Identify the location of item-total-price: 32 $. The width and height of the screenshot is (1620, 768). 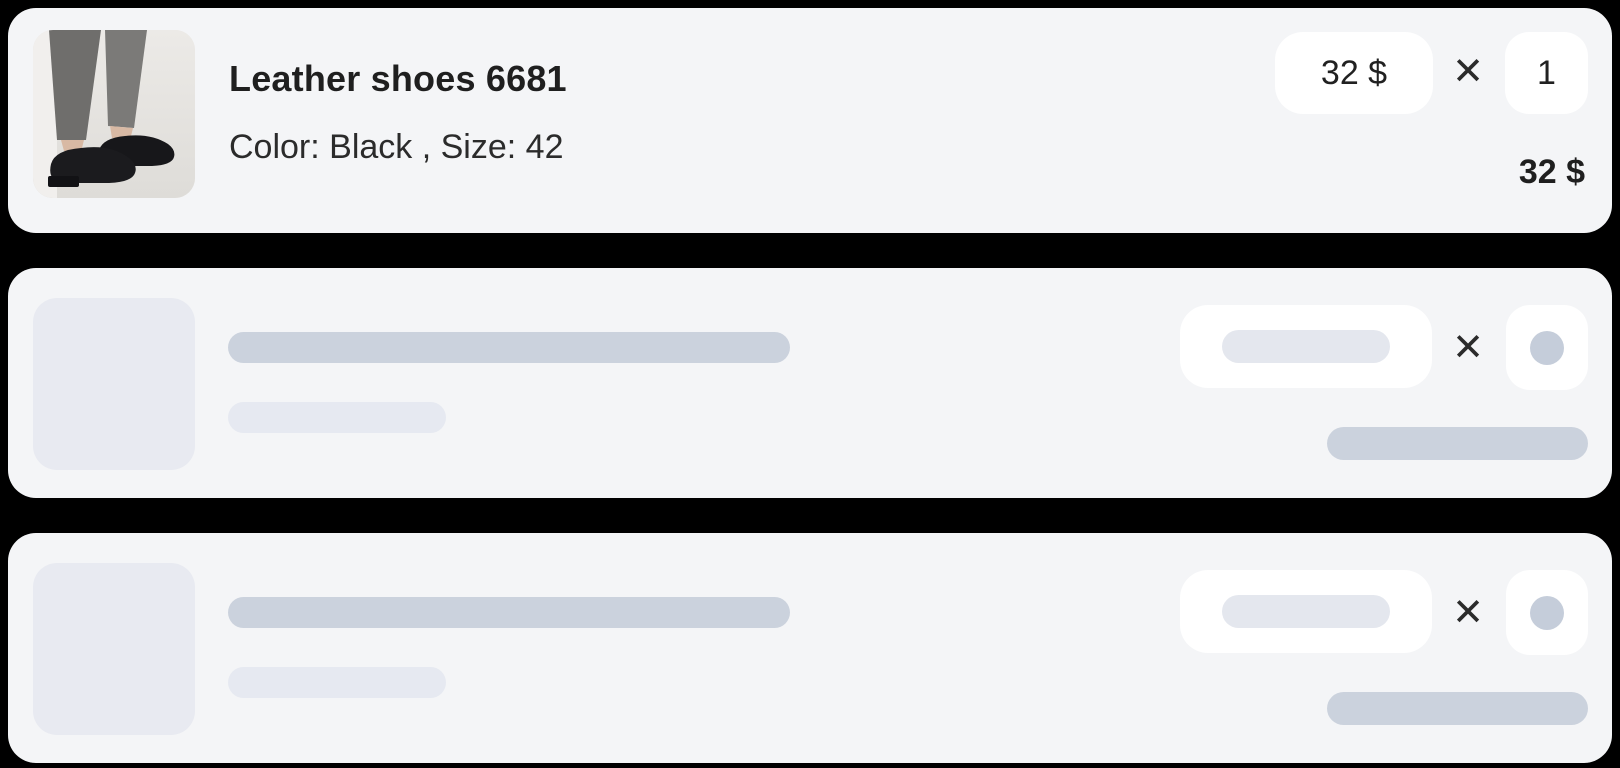
(1551, 172).